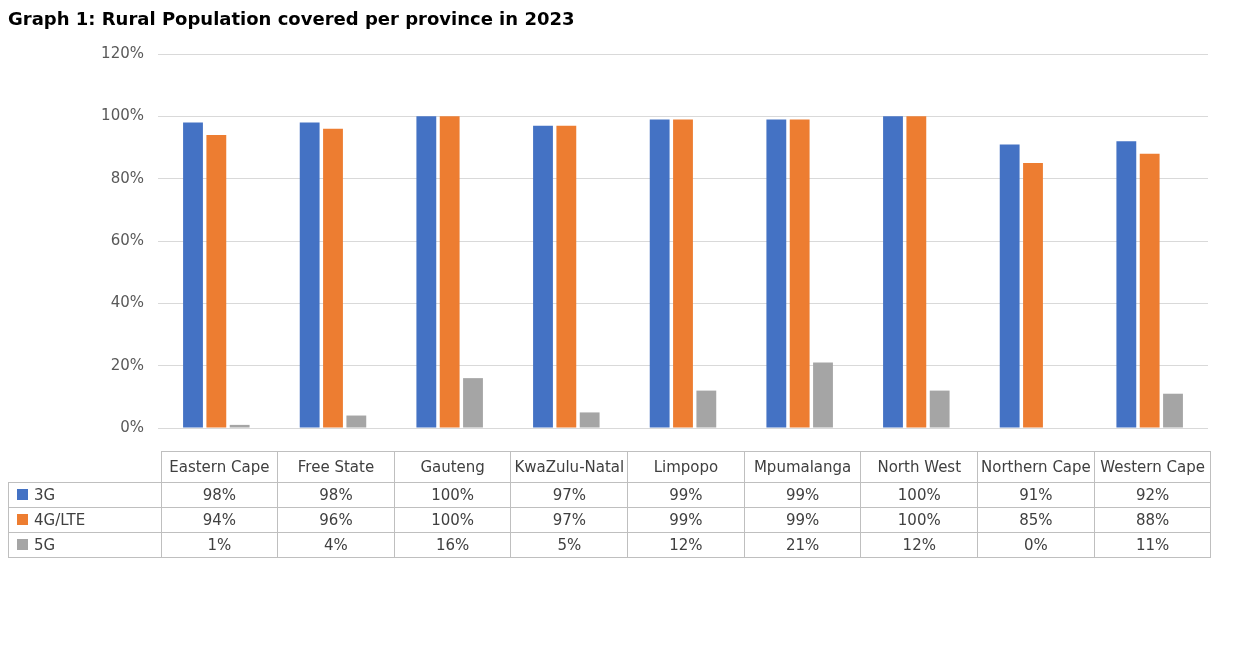 This screenshot has height=649, width=1236. Describe the element at coordinates (336, 467) in the screenshot. I see `x-tick-label: Free State` at that location.